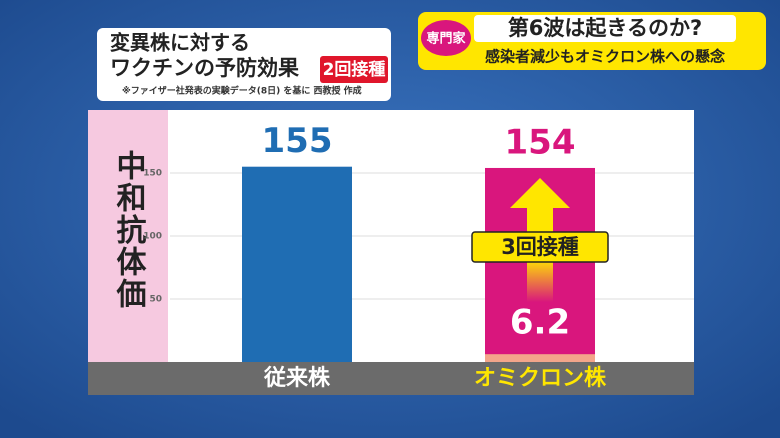  I want to click on arrow-label-box, so click(540, 247).